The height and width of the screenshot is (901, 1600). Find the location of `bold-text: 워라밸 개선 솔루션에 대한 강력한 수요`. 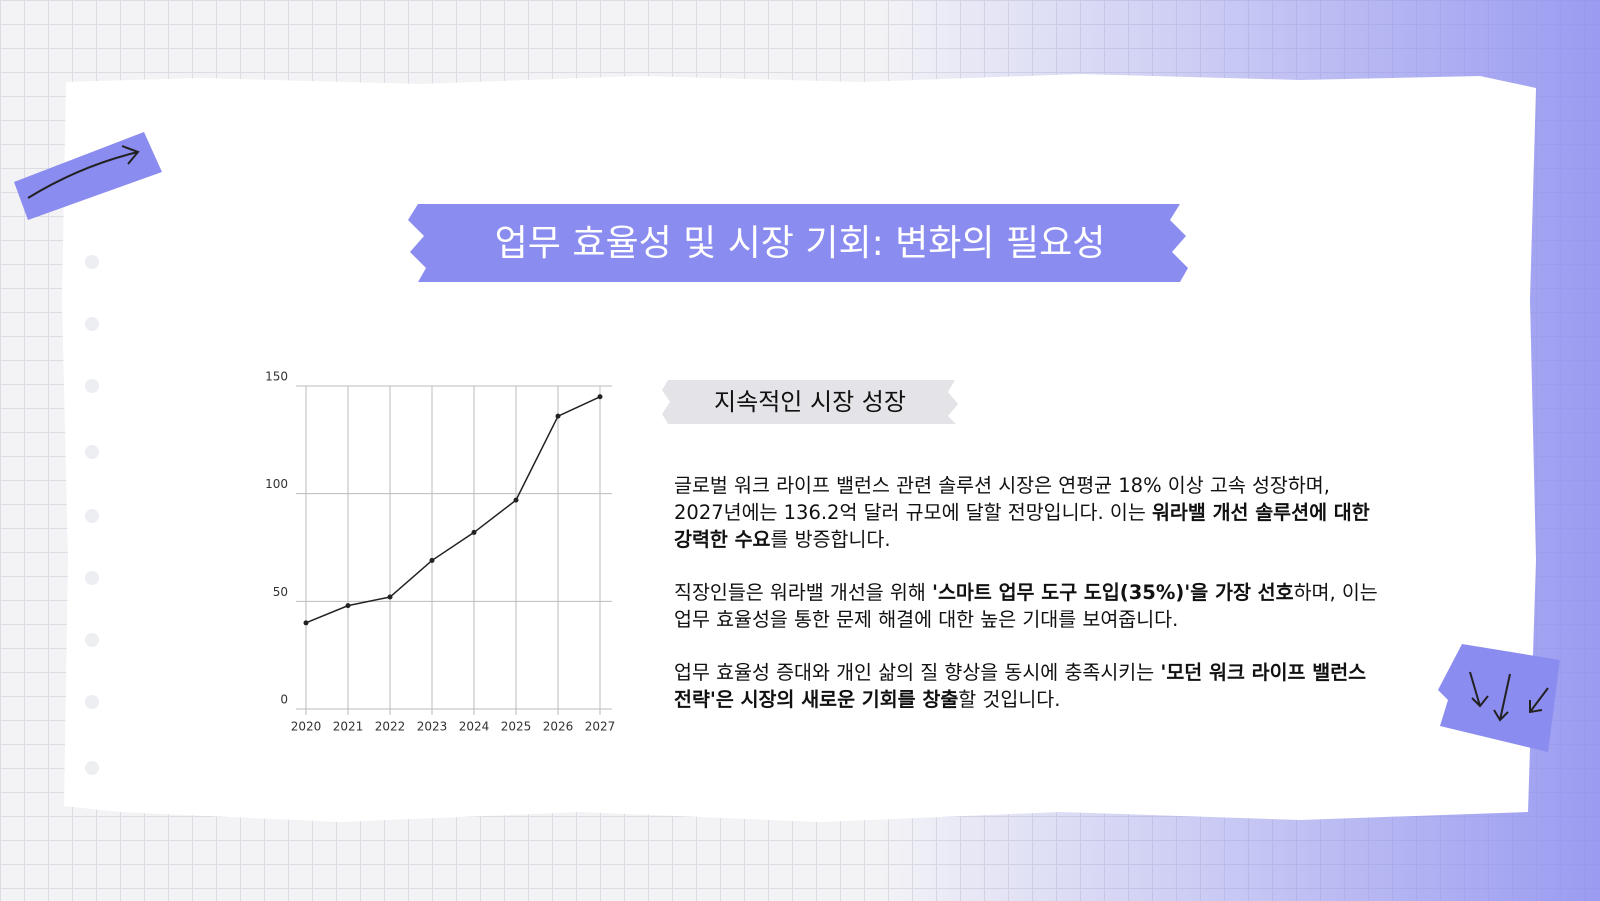

bold-text: 워라밸 개선 솔루션에 대한 강력한 수요 is located at coordinates (1022, 526).